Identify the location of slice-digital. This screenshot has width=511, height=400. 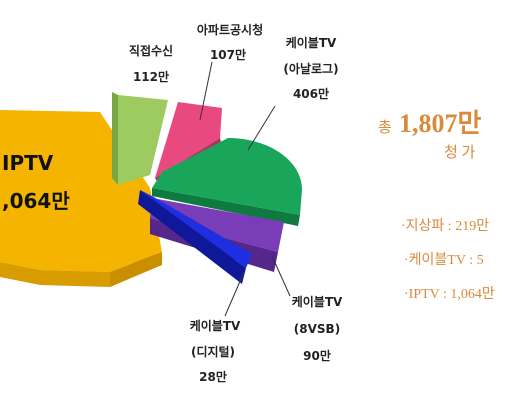
(195, 237).